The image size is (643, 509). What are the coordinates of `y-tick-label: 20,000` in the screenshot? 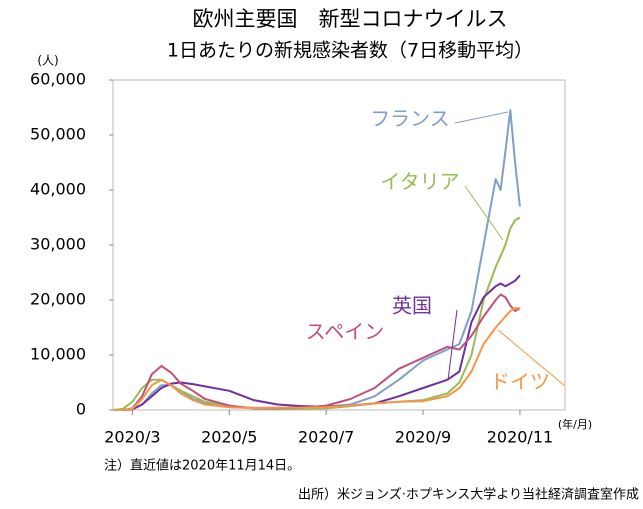 It's located at (58, 299).